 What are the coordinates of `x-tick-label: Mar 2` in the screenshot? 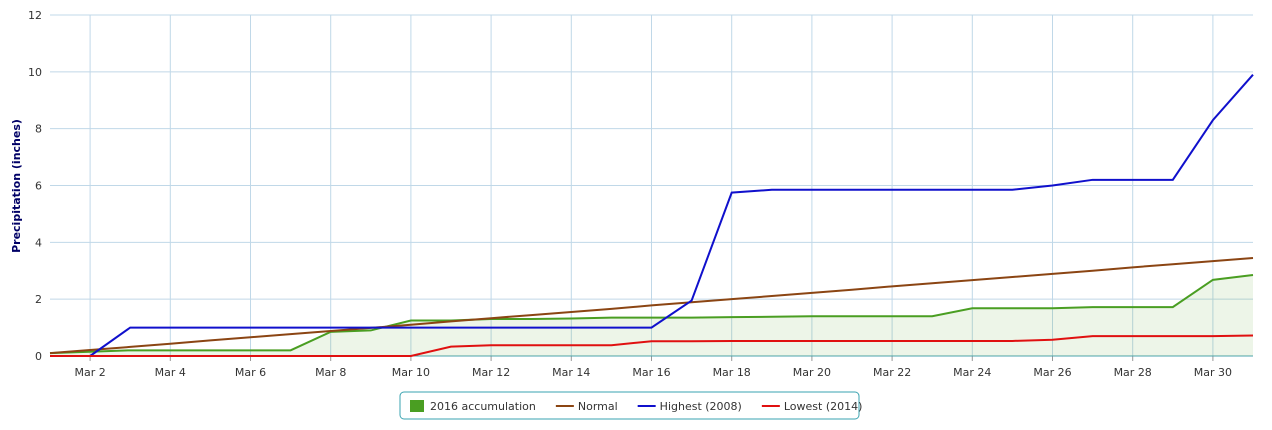 It's located at (89, 372).